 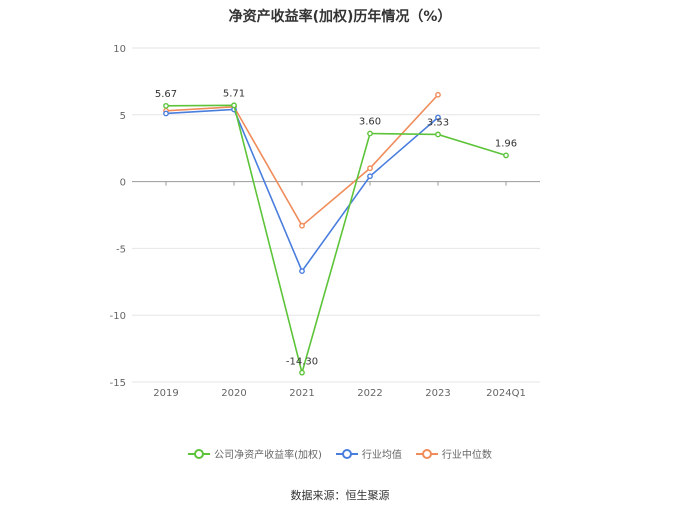 What do you see at coordinates (118, 316) in the screenshot?
I see `y-tick-label: -10` at bounding box center [118, 316].